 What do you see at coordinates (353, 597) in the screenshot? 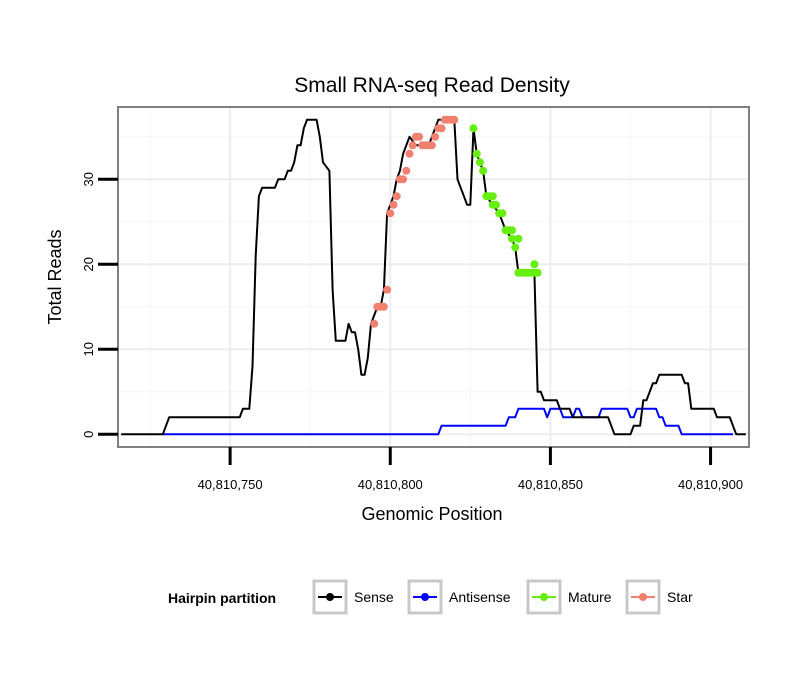
I see `legend-entry-sense: Sense` at bounding box center [353, 597].